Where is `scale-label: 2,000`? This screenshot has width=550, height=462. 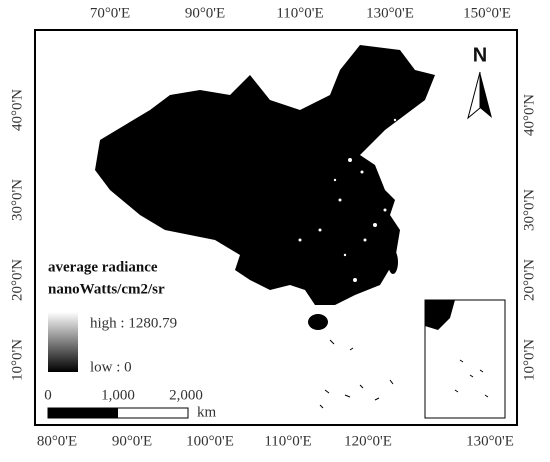 scale-label: 2,000 is located at coordinates (186, 395).